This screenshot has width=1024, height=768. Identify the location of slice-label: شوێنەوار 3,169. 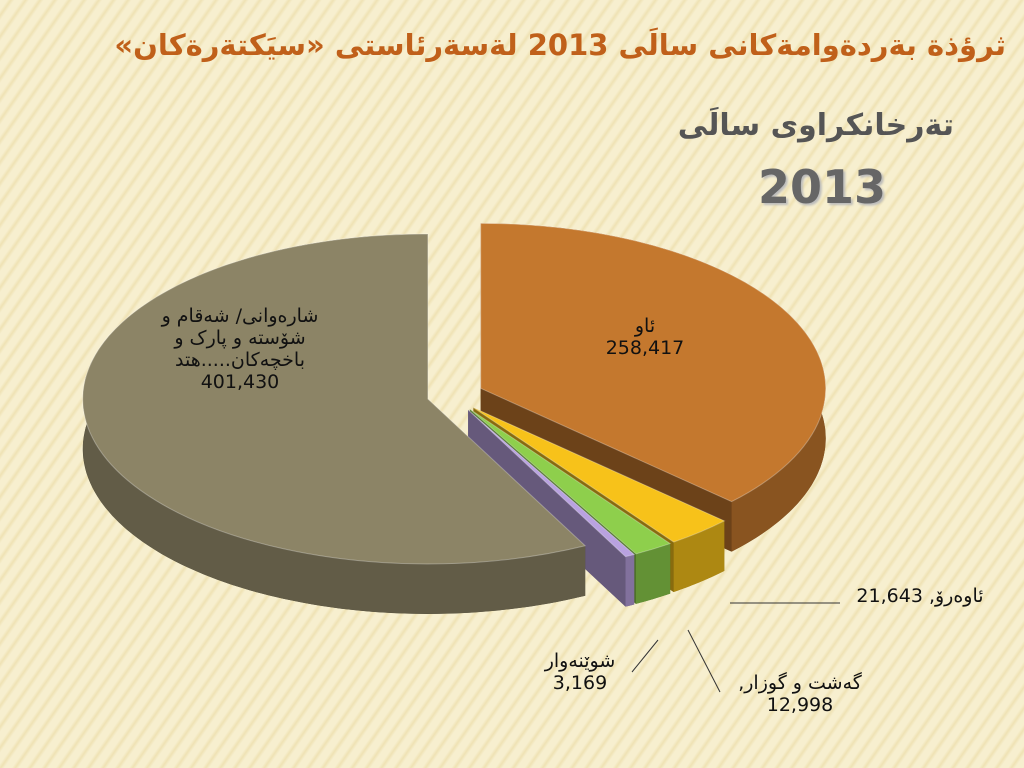
(580, 672).